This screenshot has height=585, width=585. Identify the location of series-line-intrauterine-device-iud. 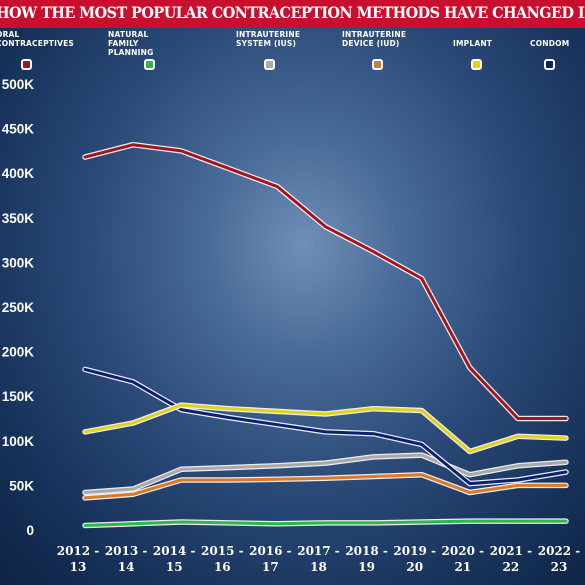
(325, 486).